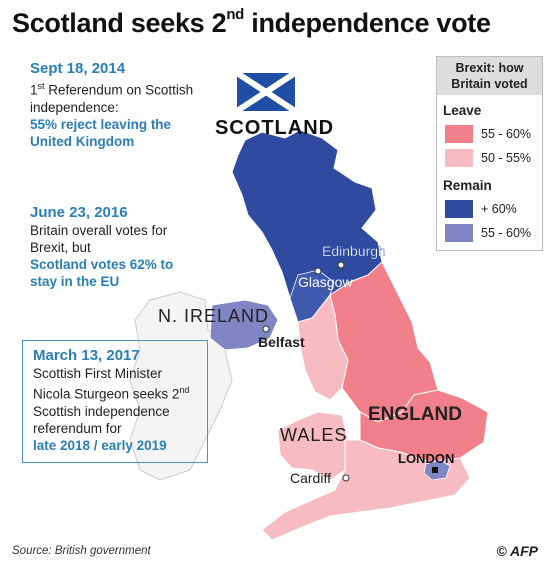 Image resolution: width=550 pixels, height=563 pixels. I want to click on timeline-date: March 13, 2017, so click(86, 355).